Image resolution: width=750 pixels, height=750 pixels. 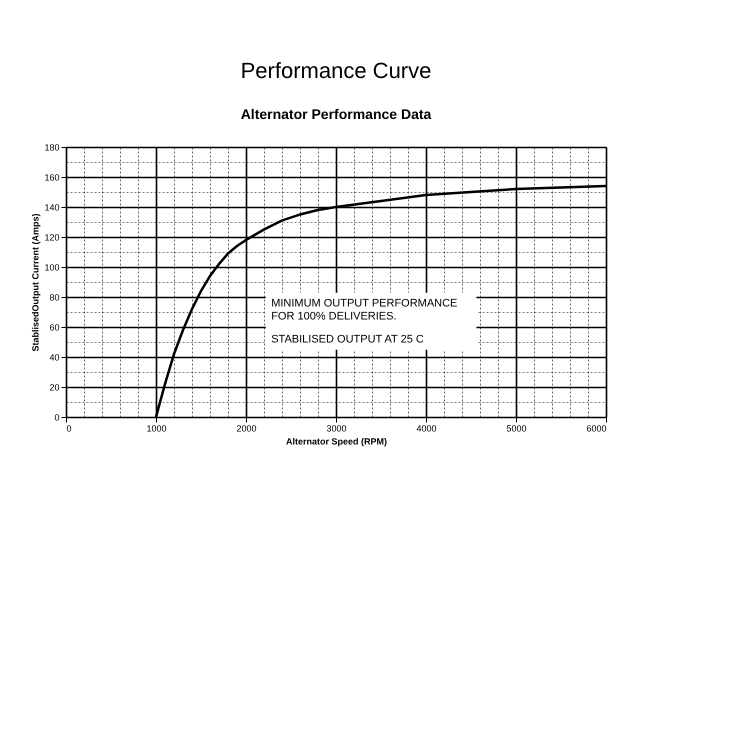 I want to click on y-tick-label: 100, so click(x=52, y=267).